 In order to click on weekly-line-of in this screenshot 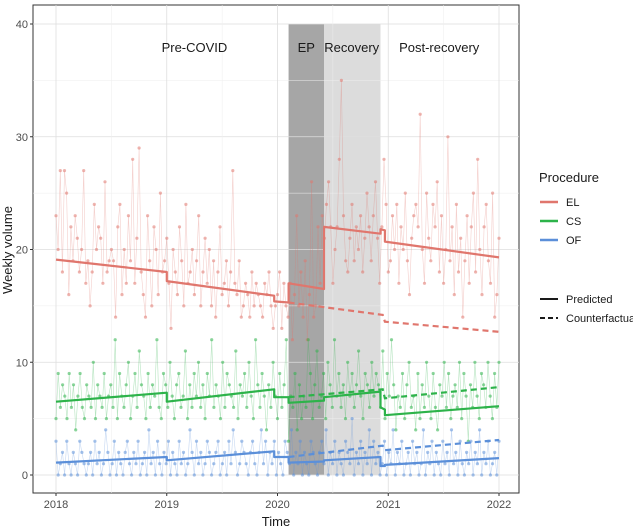, I will do `click(277, 447)`.